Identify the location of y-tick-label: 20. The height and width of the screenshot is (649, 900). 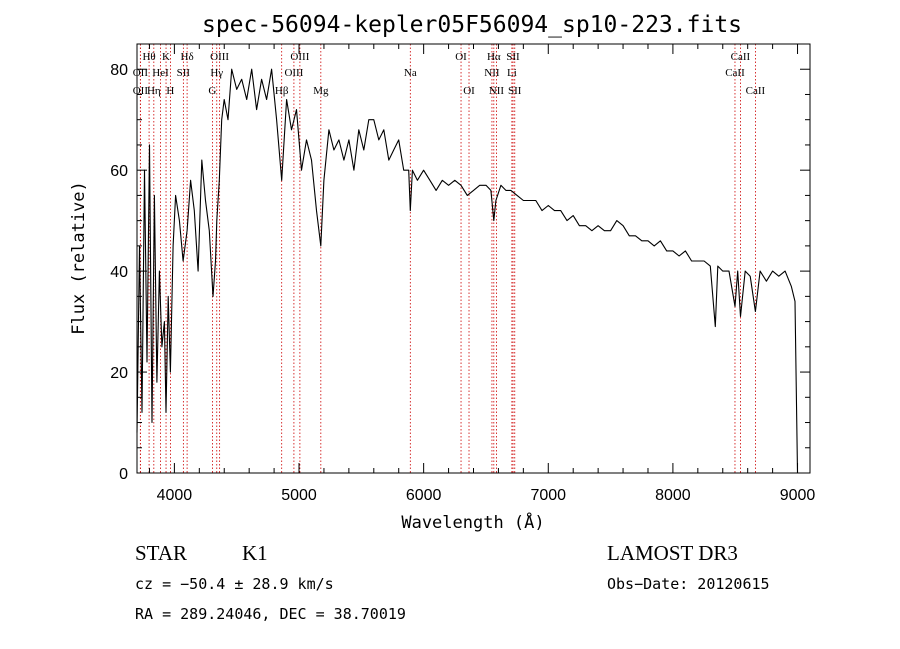
(119, 373).